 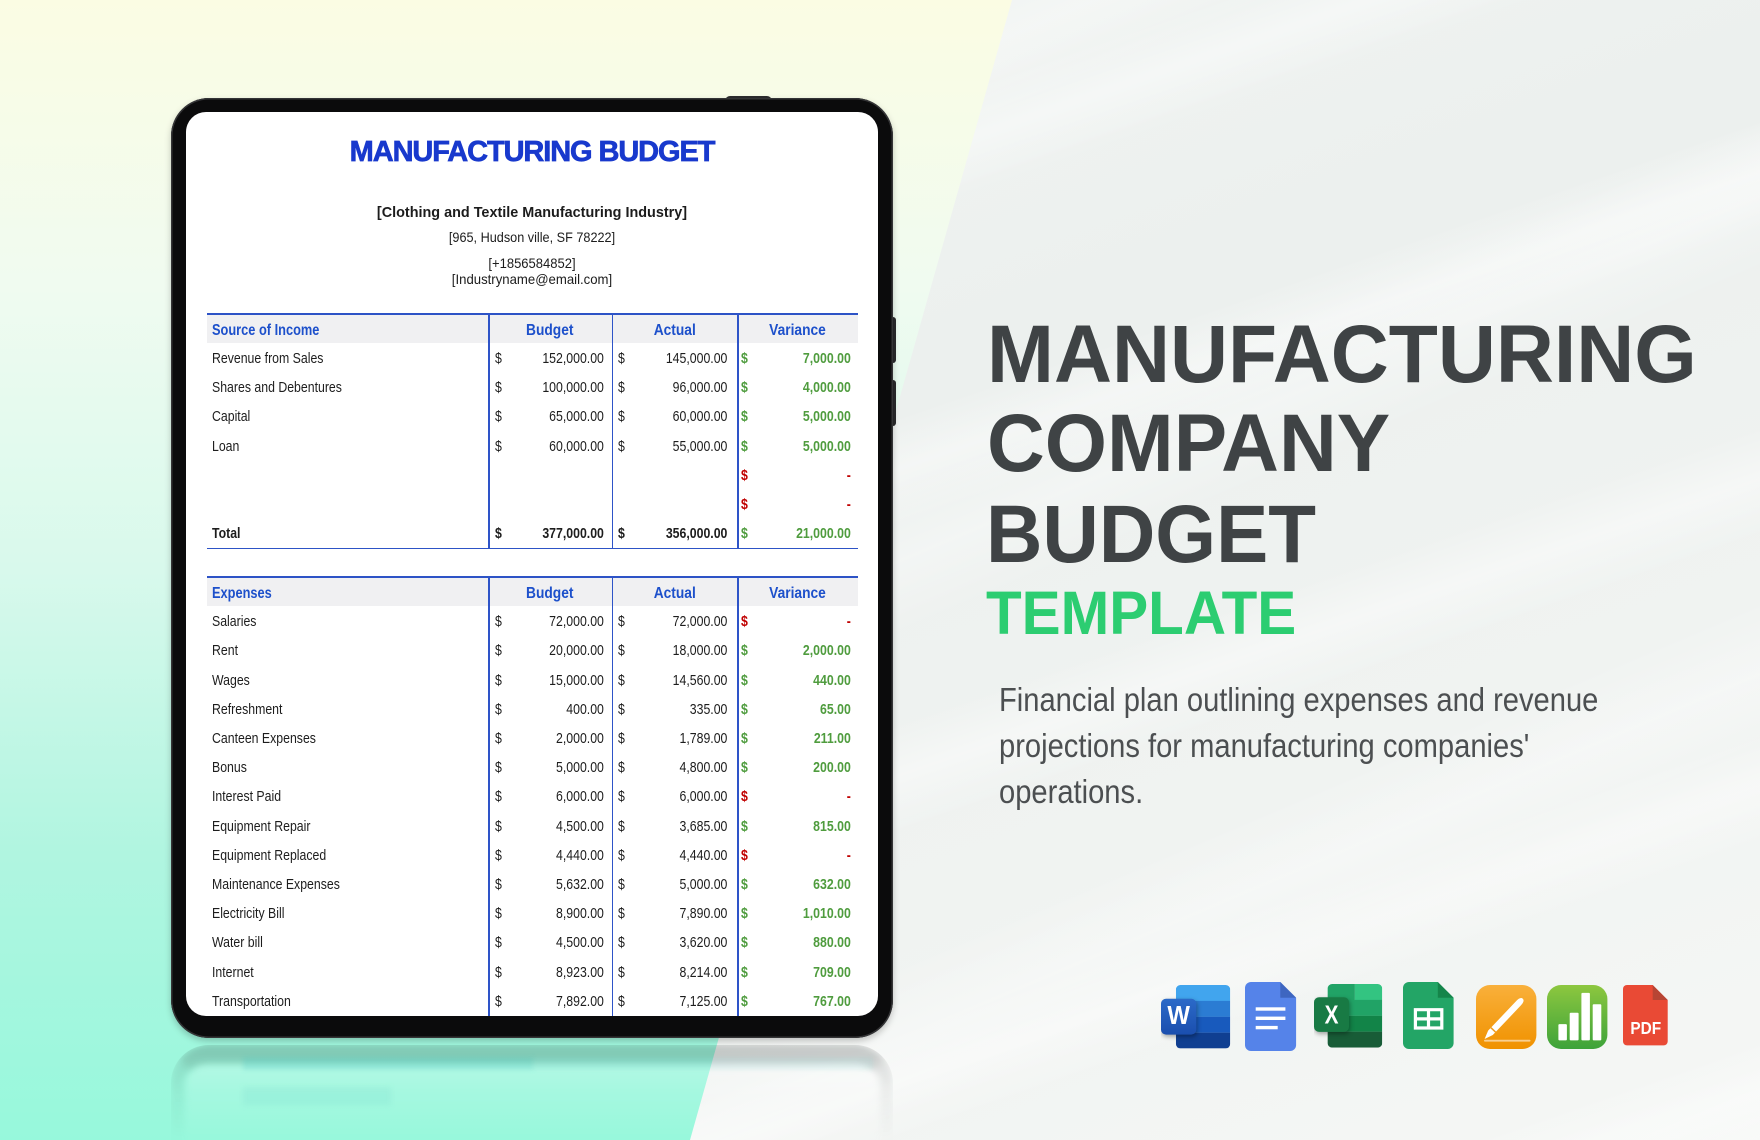 I want to click on svg-text: PDF, so click(x=1645, y=1028).